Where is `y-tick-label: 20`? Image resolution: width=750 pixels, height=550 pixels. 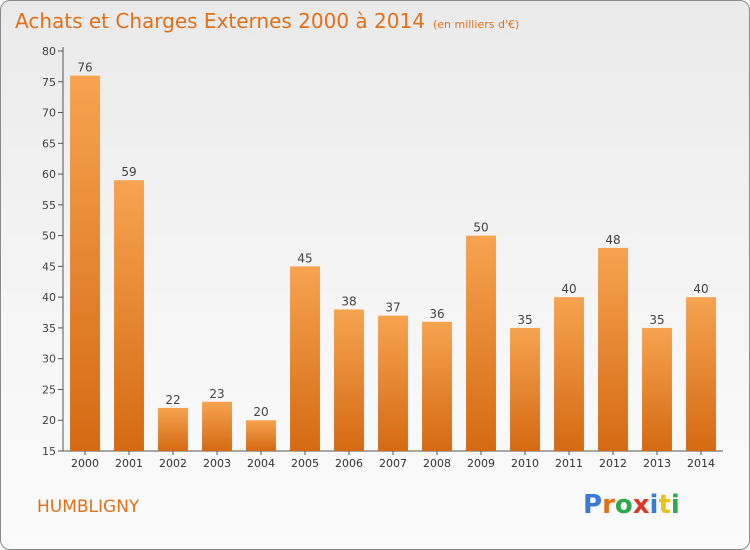
y-tick-label: 20 is located at coordinates (49, 420).